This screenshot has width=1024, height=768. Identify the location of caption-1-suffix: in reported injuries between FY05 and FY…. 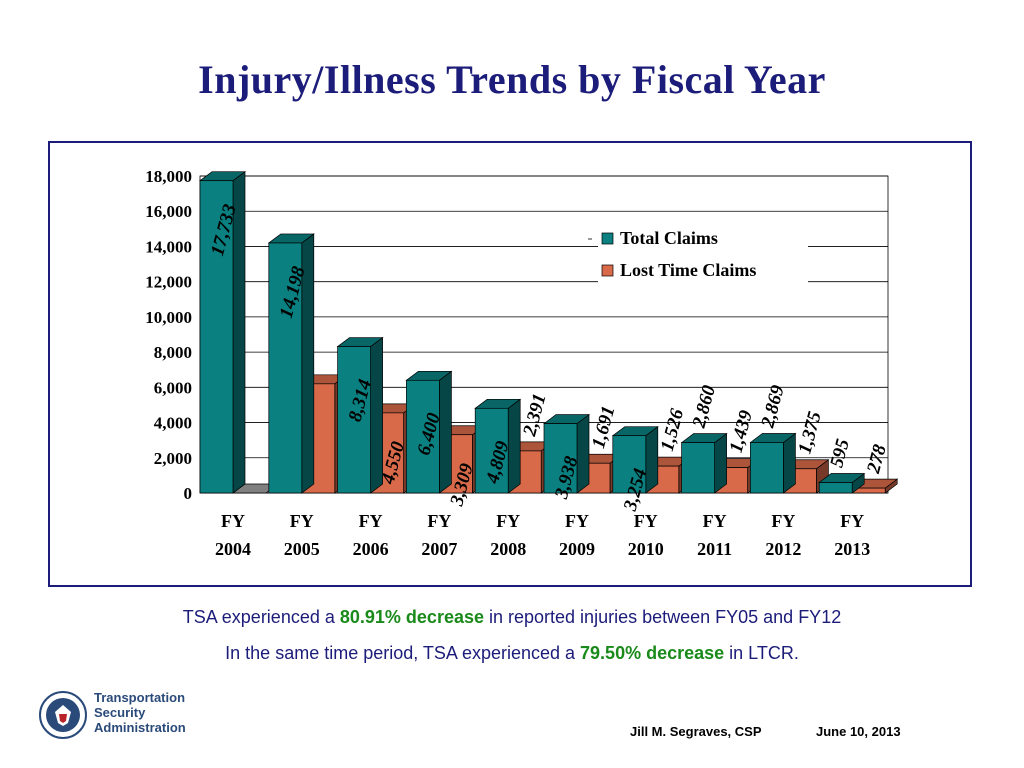
(663, 617).